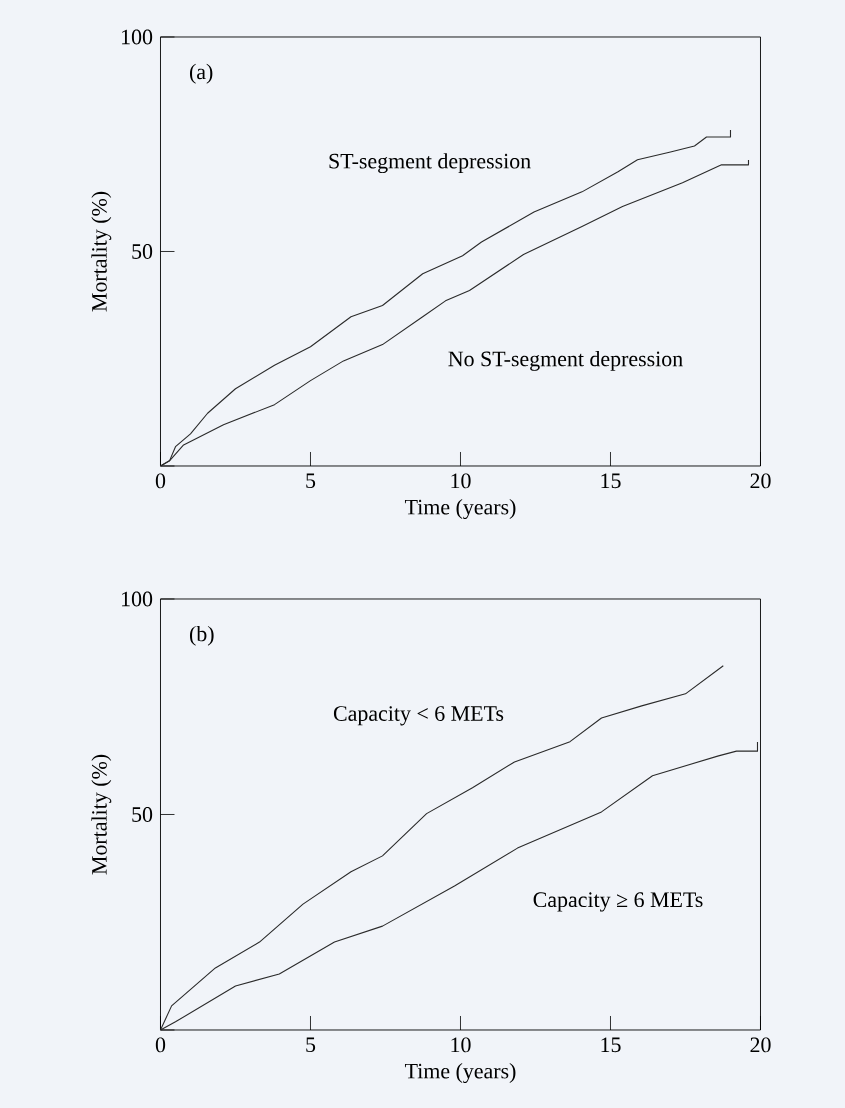 The width and height of the screenshot is (845, 1108). Describe the element at coordinates (418, 716) in the screenshot. I see `series-label: Capacity < 6 METs` at that location.